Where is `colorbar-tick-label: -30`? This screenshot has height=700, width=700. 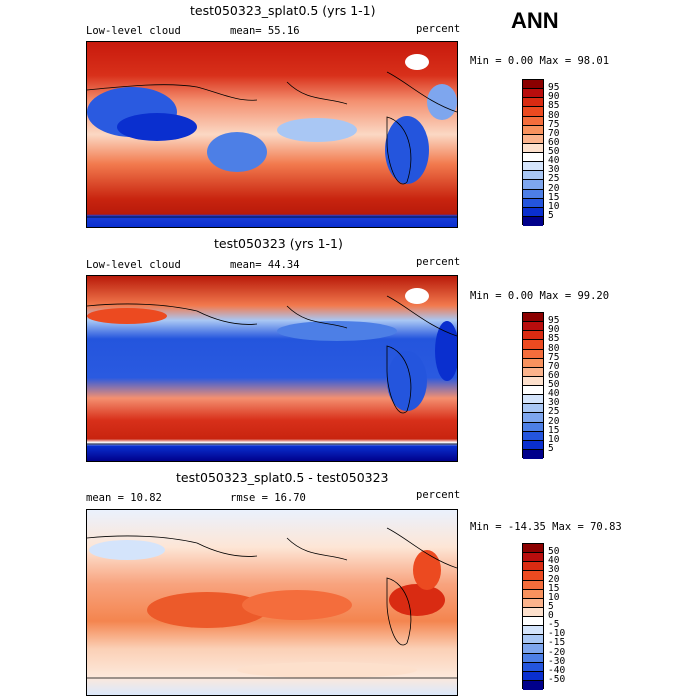 colorbar-tick-label: -30 is located at coordinates (557, 661).